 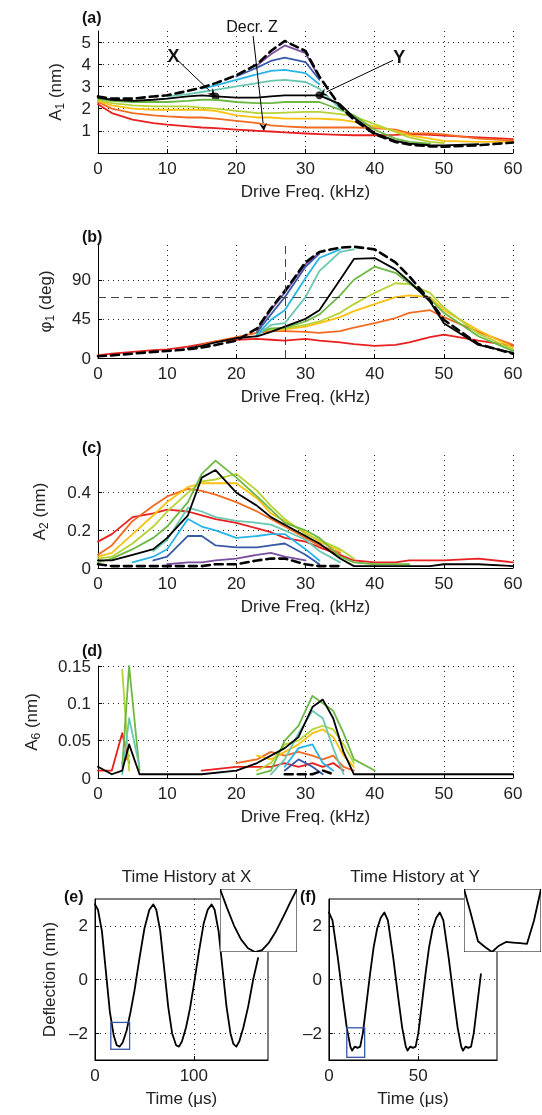 What do you see at coordinates (46, 301) in the screenshot?
I see `y-axis-title: φ1 (deg)` at bounding box center [46, 301].